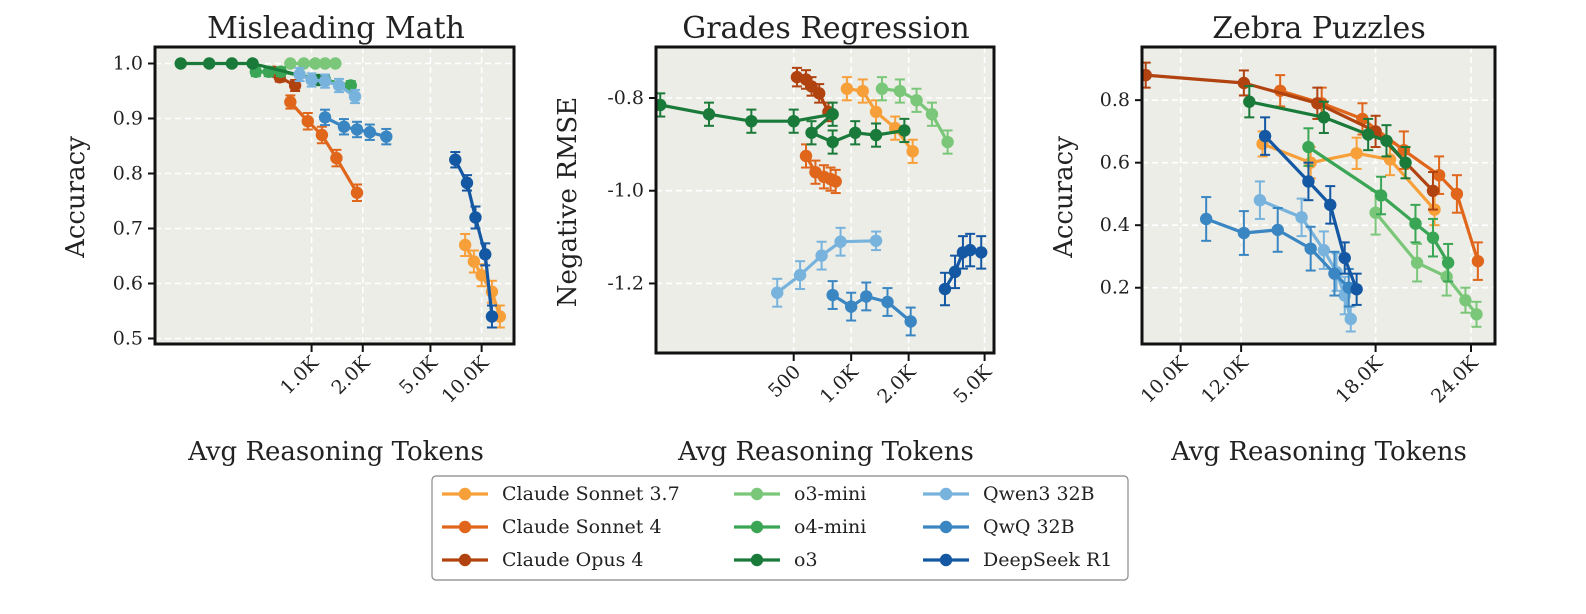 This screenshot has height=614, width=1586. Describe the element at coordinates (826, 28) in the screenshot. I see `panel-title: Grades Regression` at that location.